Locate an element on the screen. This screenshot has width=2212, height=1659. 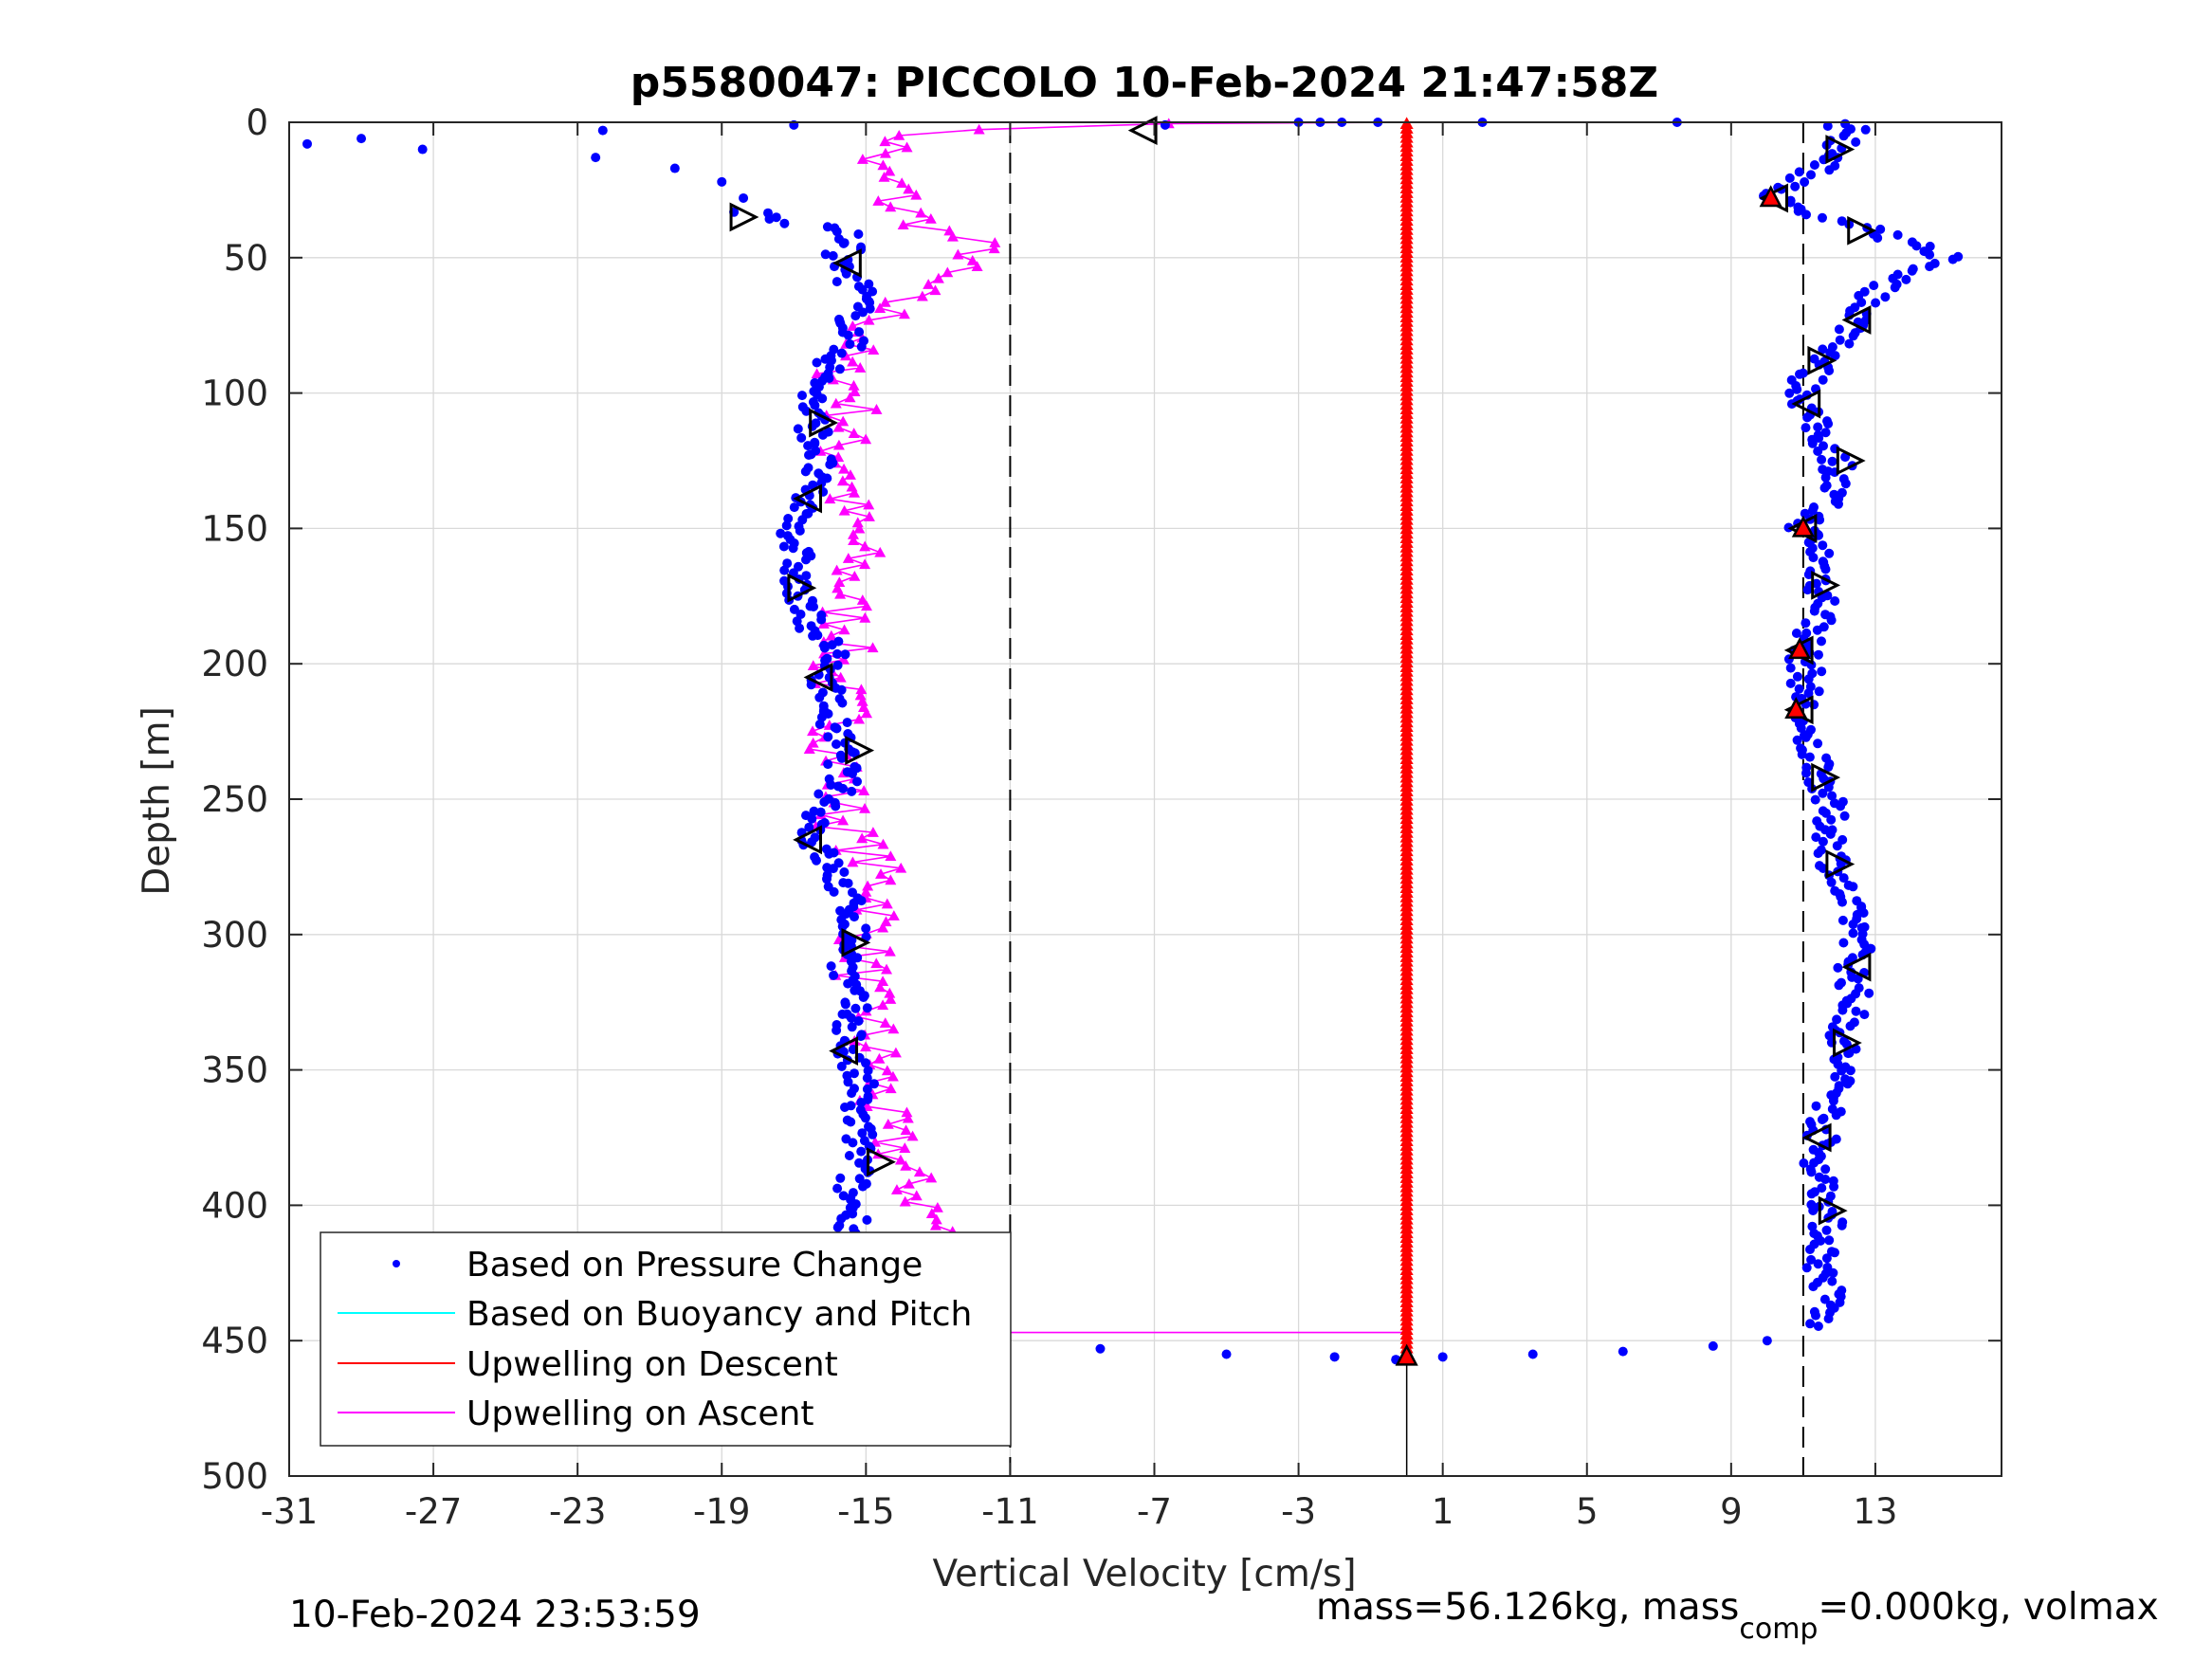
legend-item-pressure: Based on Pressure Change is located at coordinates (658, 1265).